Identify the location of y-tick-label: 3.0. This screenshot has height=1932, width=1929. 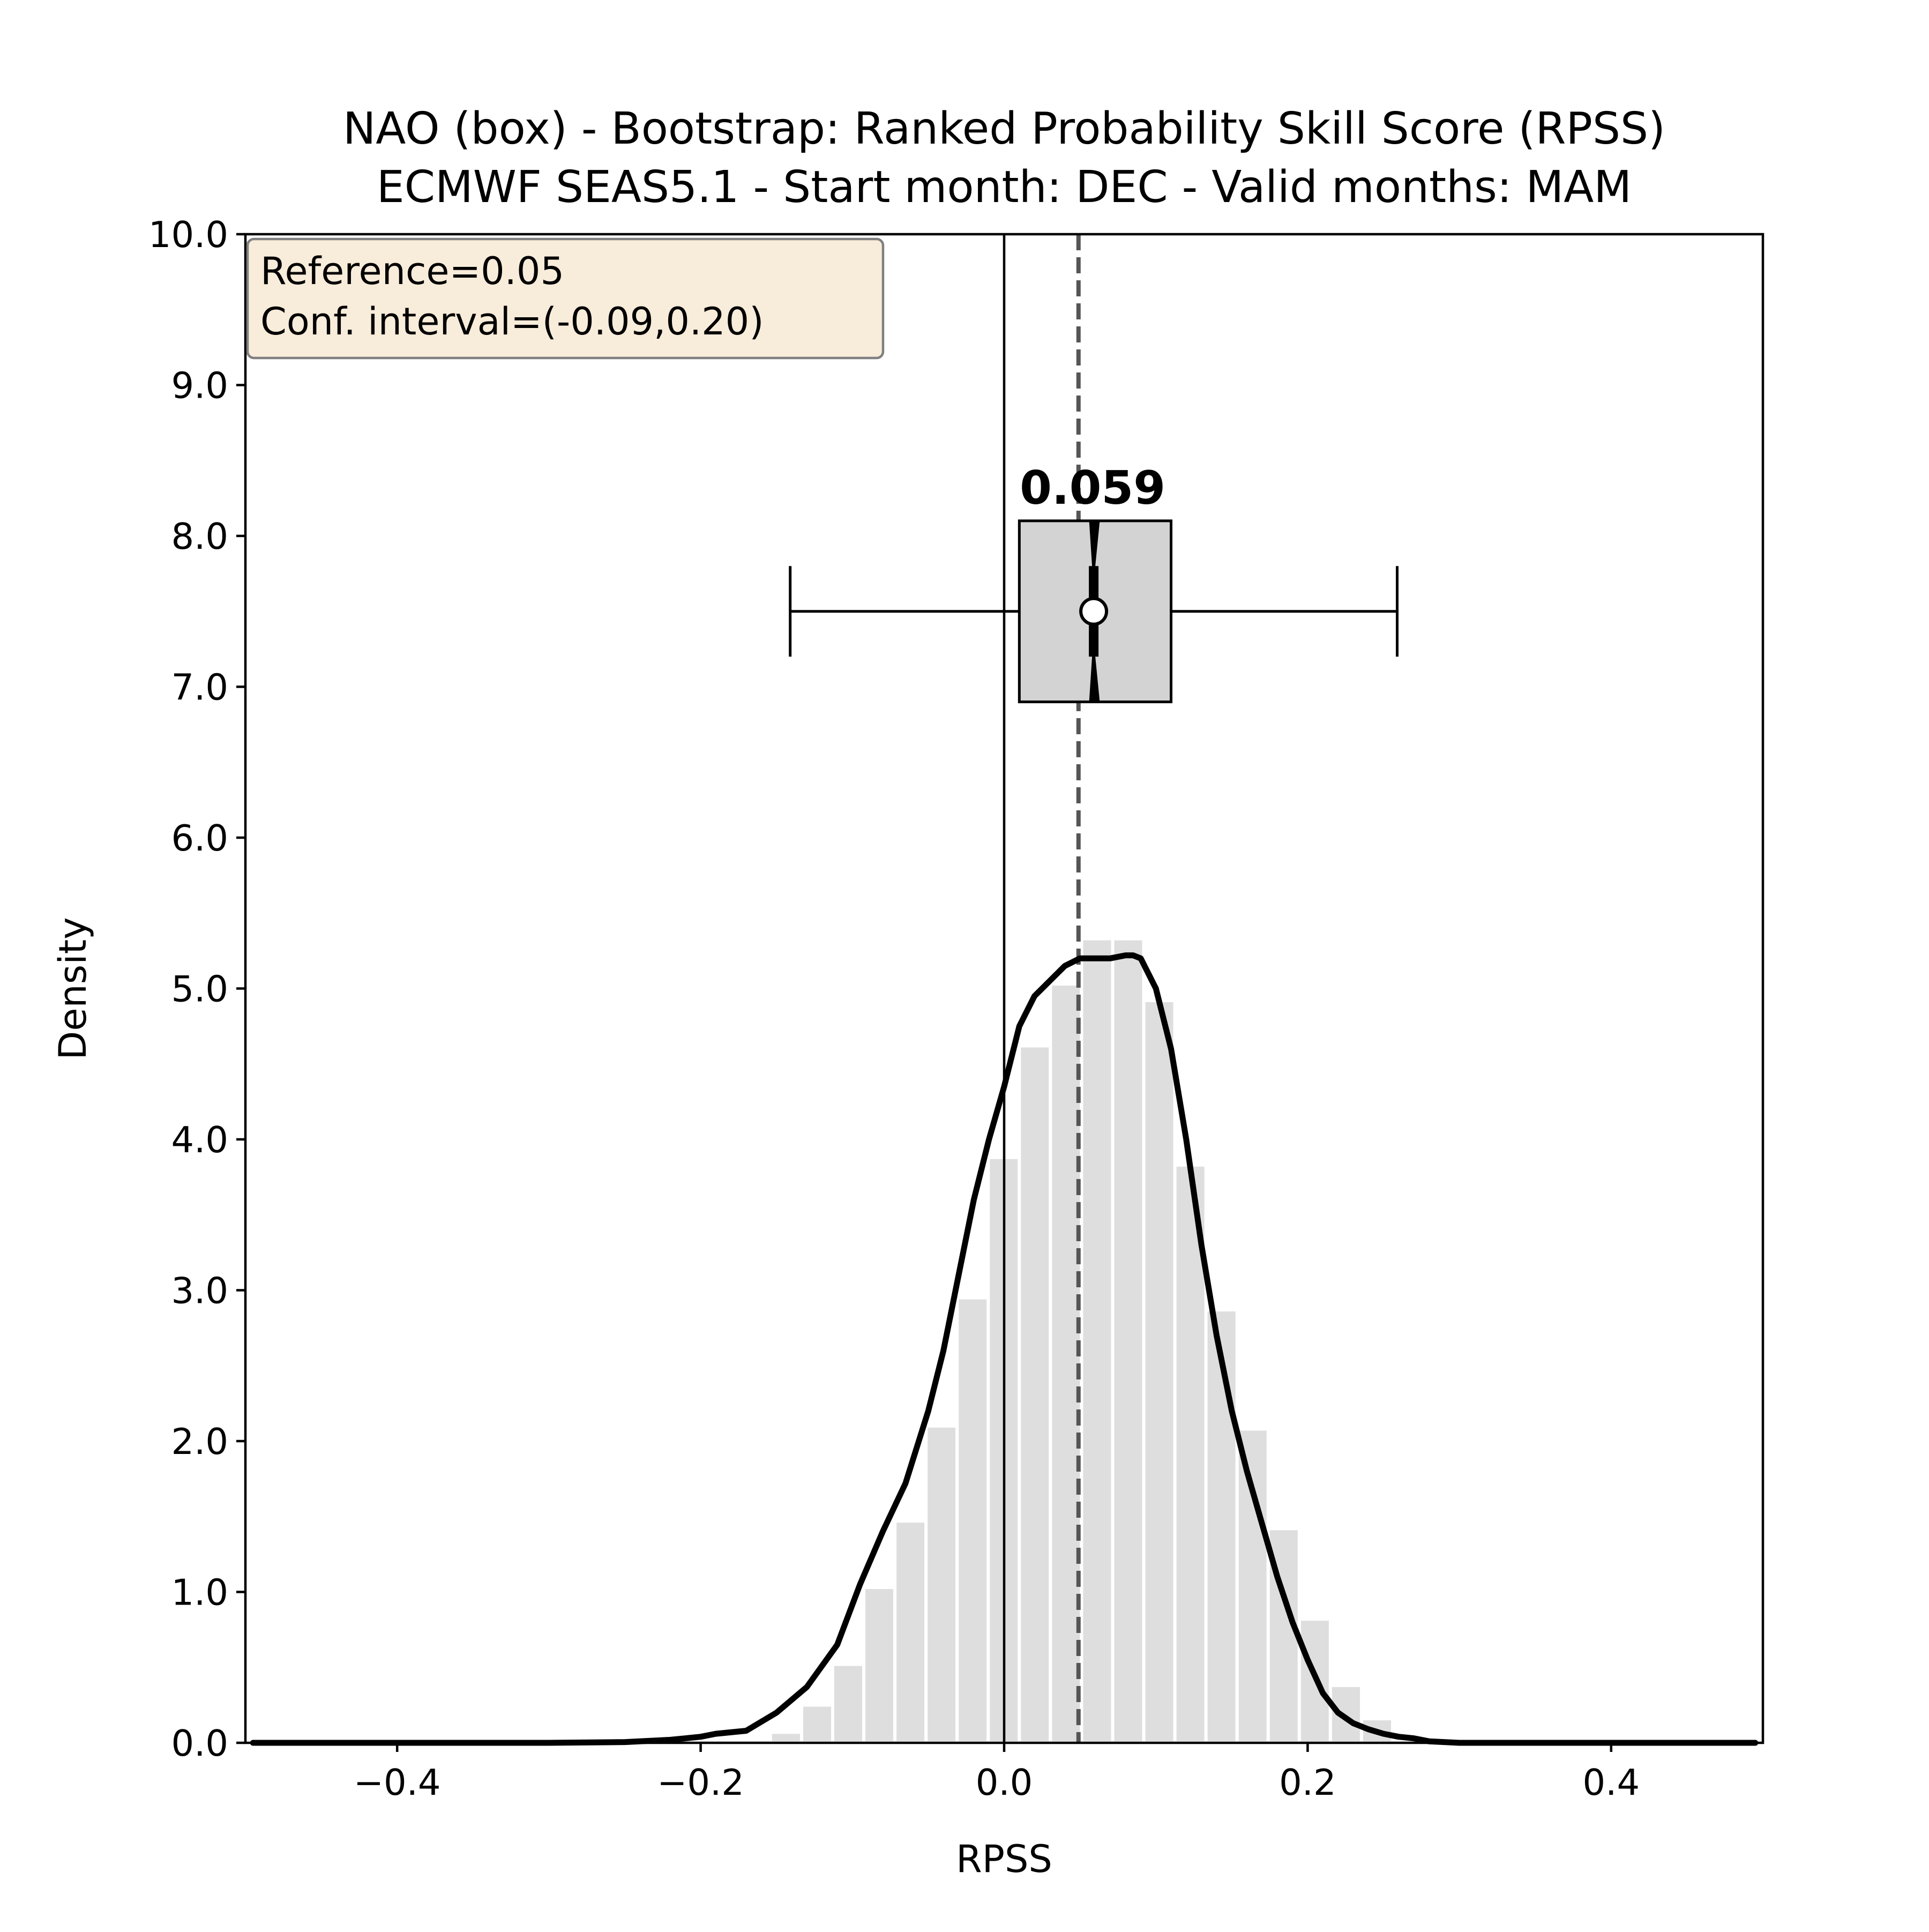
(199, 1291).